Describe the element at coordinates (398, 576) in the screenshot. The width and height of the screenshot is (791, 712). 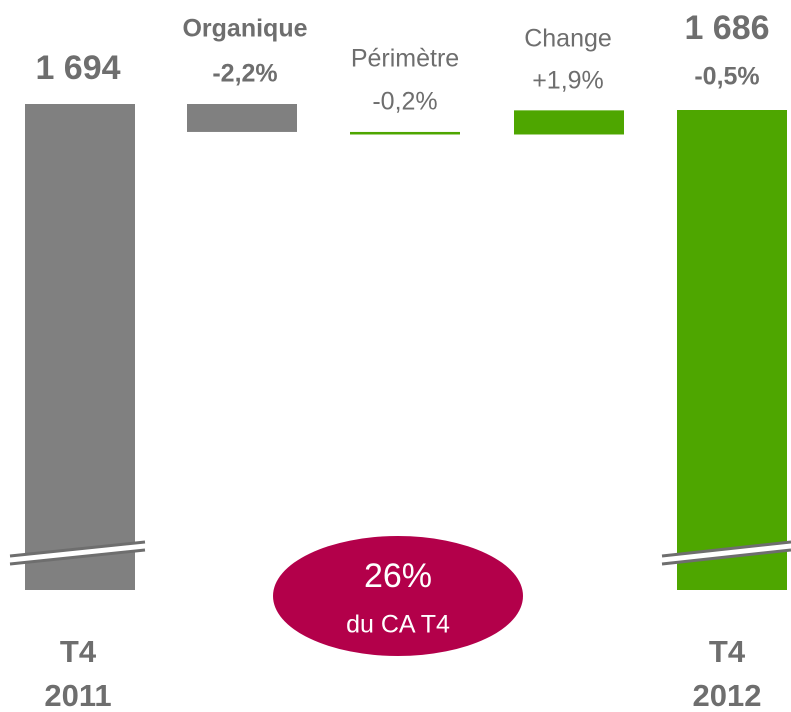
I see `annotation-value: 26%` at that location.